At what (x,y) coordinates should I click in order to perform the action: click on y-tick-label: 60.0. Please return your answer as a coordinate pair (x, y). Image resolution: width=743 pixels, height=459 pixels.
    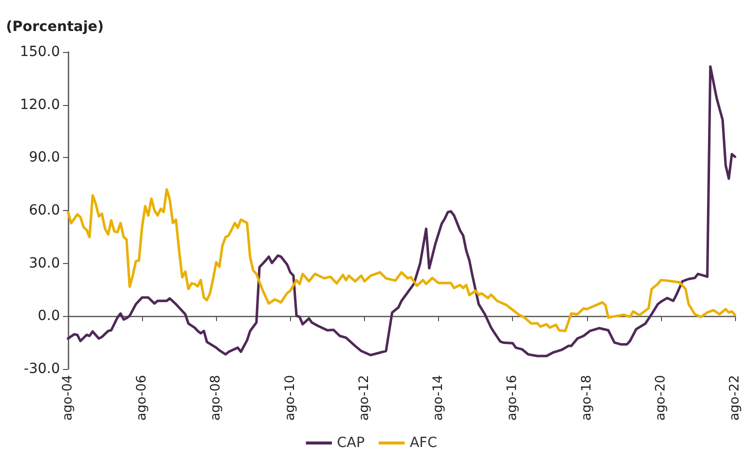
    Looking at the image, I should click on (44, 210).